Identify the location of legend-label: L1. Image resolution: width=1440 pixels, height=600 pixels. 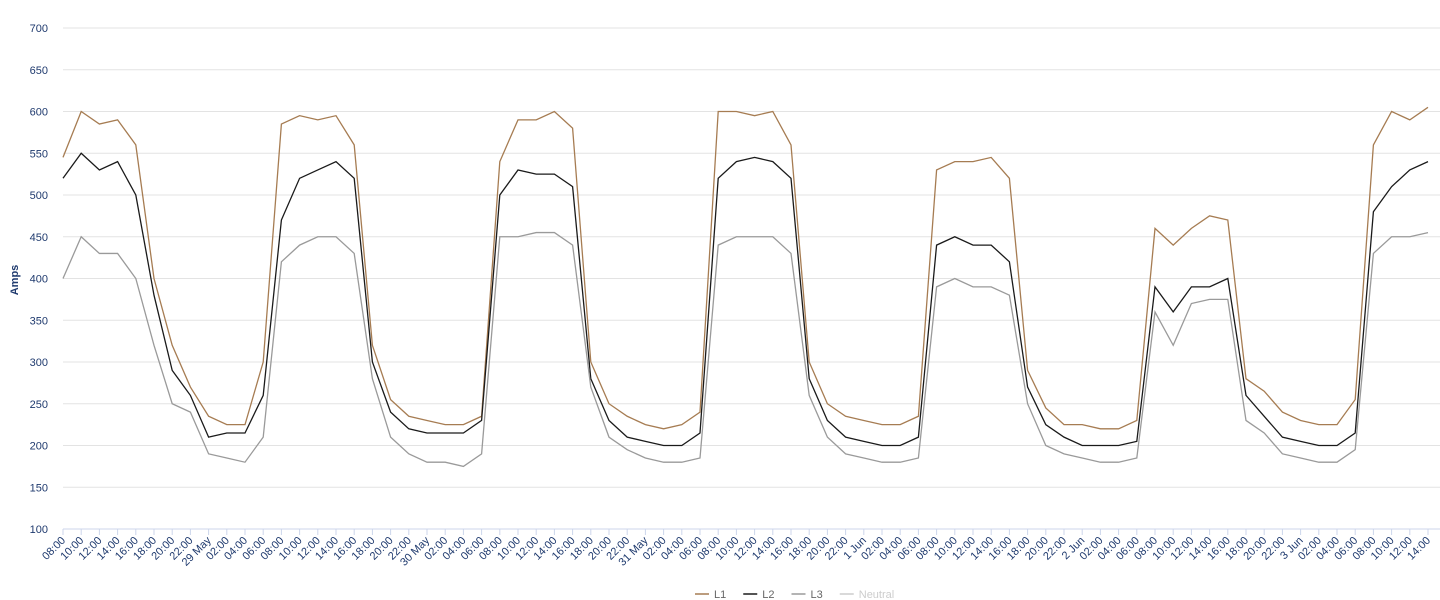
(720, 594).